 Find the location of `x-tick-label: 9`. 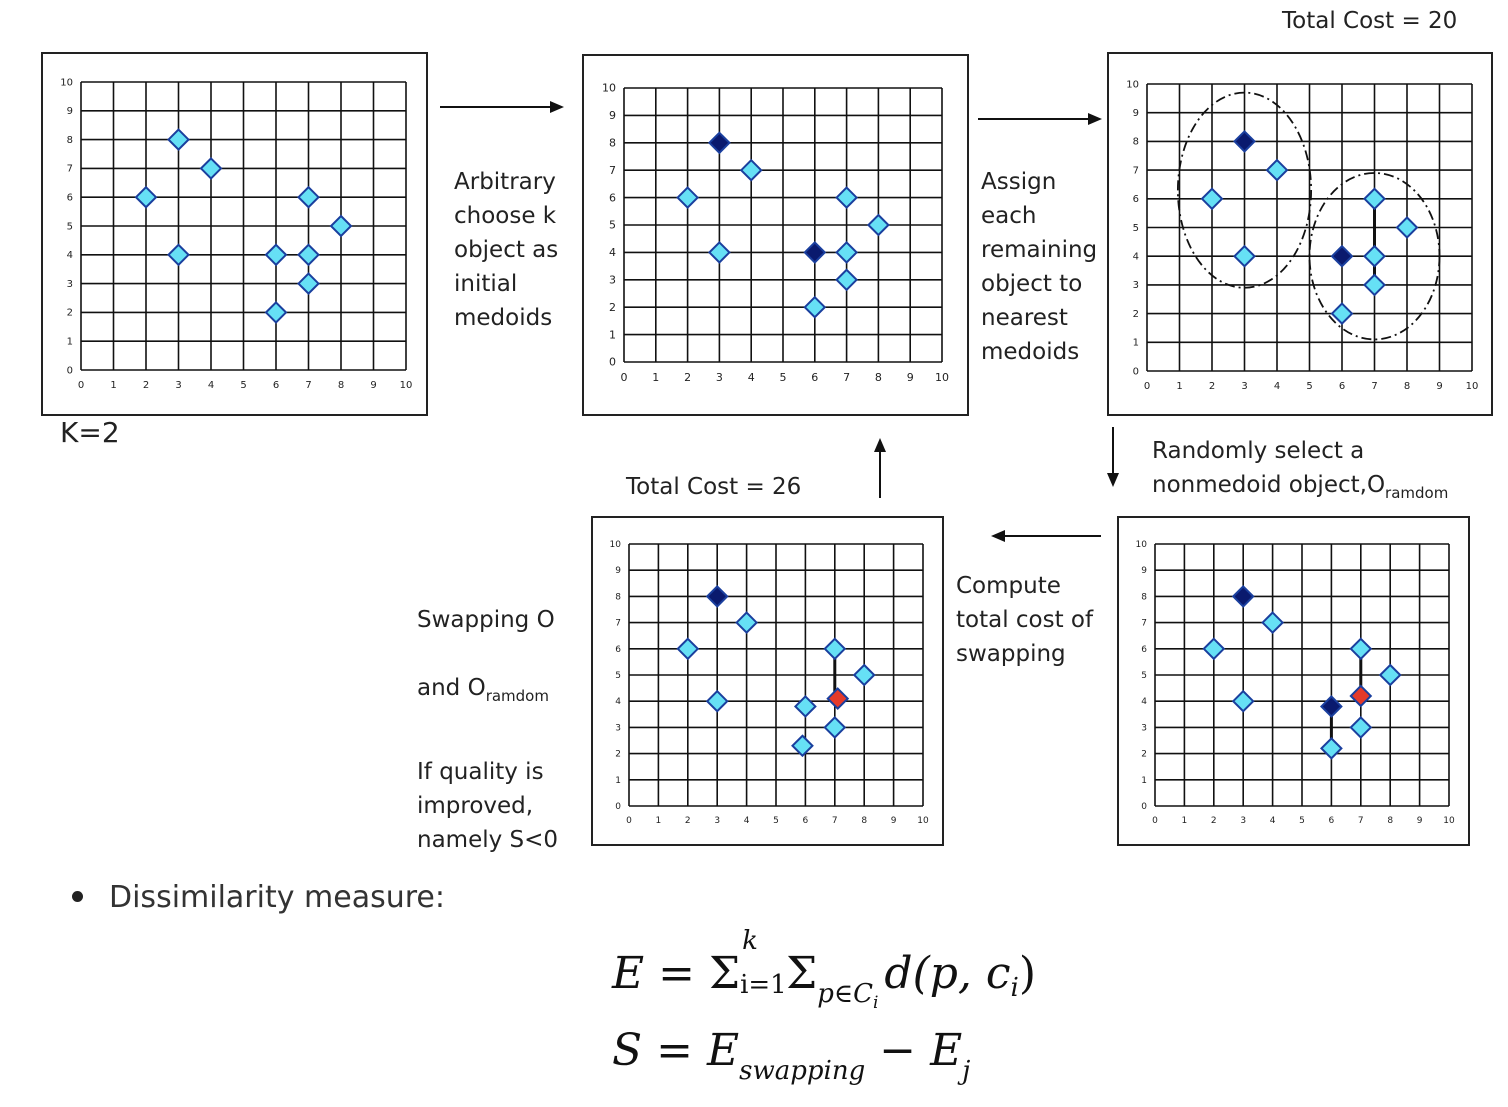

x-tick-label: 9 is located at coordinates (373, 385).